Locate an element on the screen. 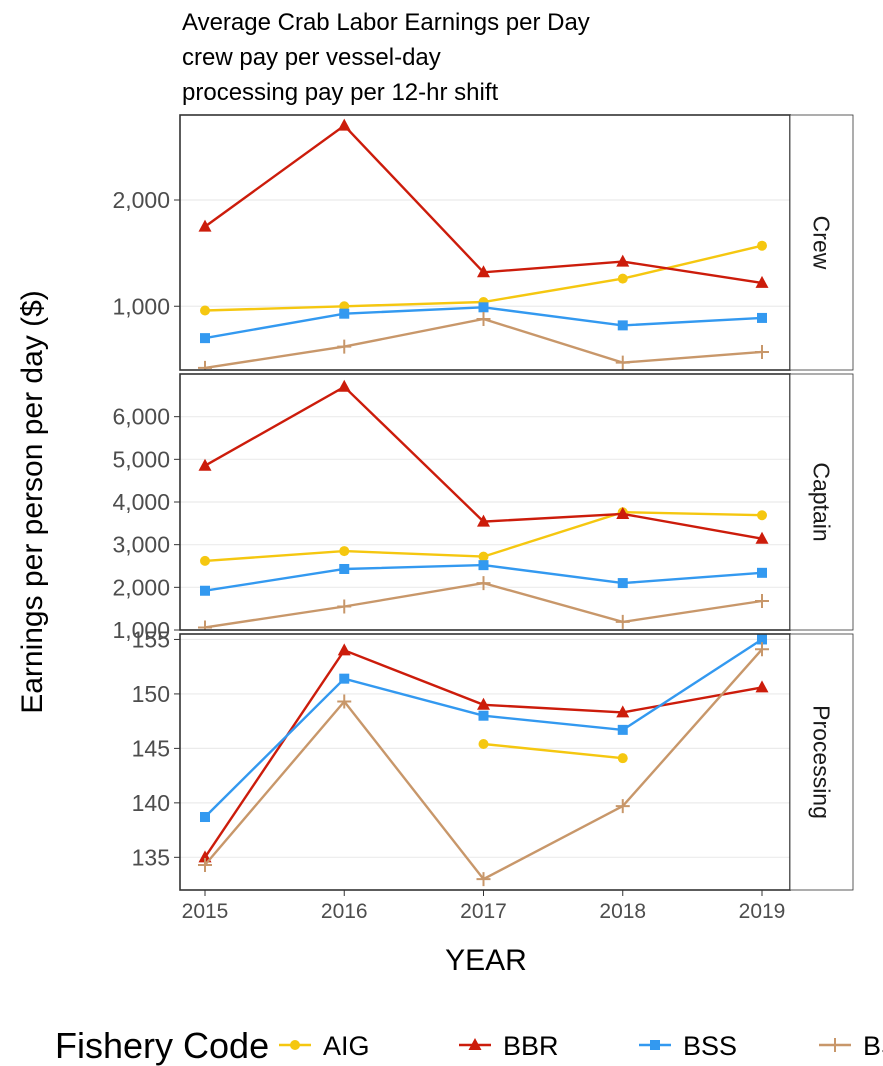 The height and width of the screenshot is (1066, 883). title-line-3: processing pay per 12-hr shift is located at coordinates (340, 92).